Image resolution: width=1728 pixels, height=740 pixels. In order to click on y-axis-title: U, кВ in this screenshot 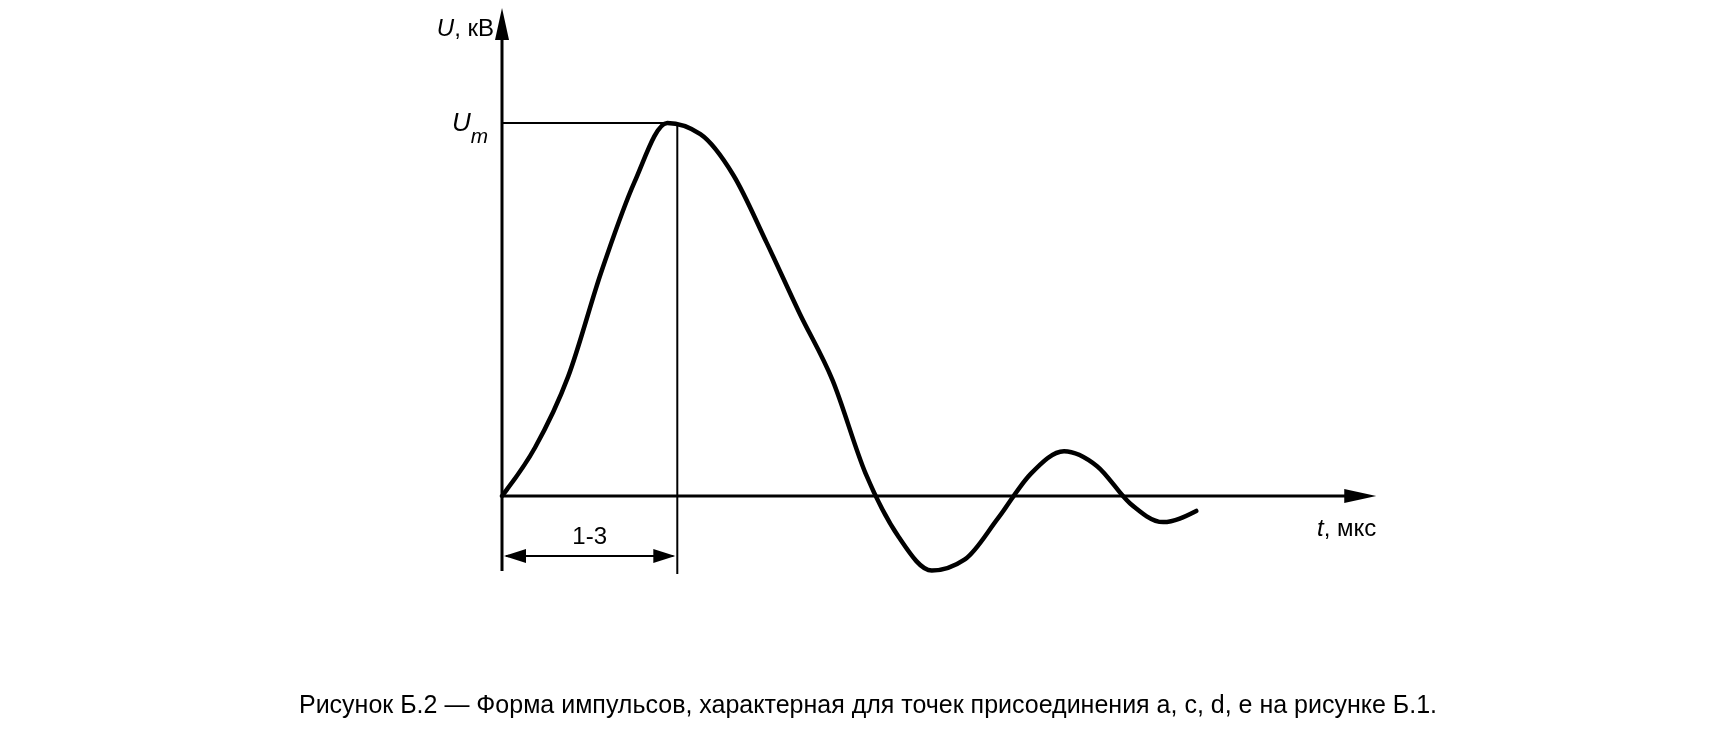, I will do `click(465, 27)`.